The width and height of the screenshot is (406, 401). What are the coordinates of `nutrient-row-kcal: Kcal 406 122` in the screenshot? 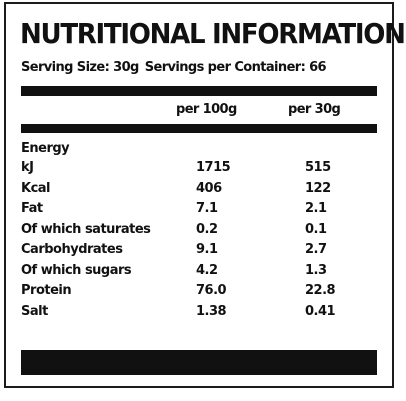 It's located at (196, 191).